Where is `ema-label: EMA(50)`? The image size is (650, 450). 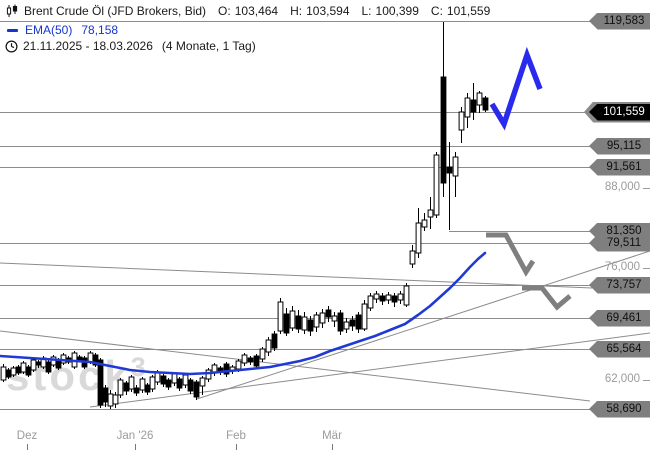
ema-label: EMA(50) is located at coordinates (49, 30).